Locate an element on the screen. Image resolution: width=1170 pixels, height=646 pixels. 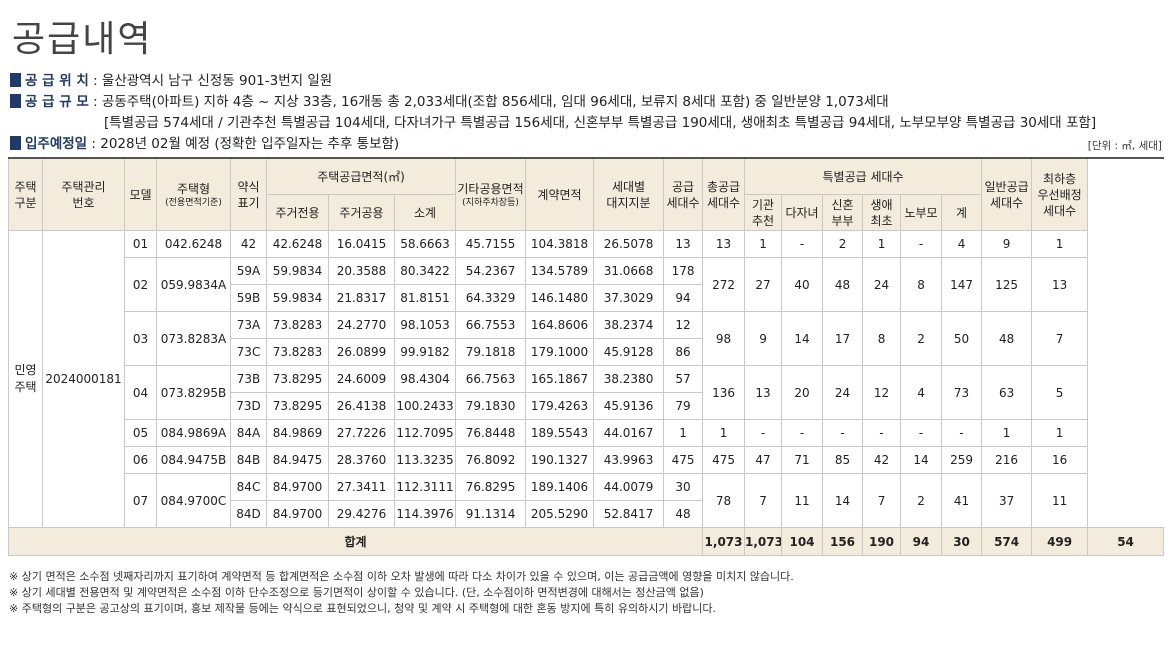
cell-contract-area: 189.1406 is located at coordinates (560, 487).